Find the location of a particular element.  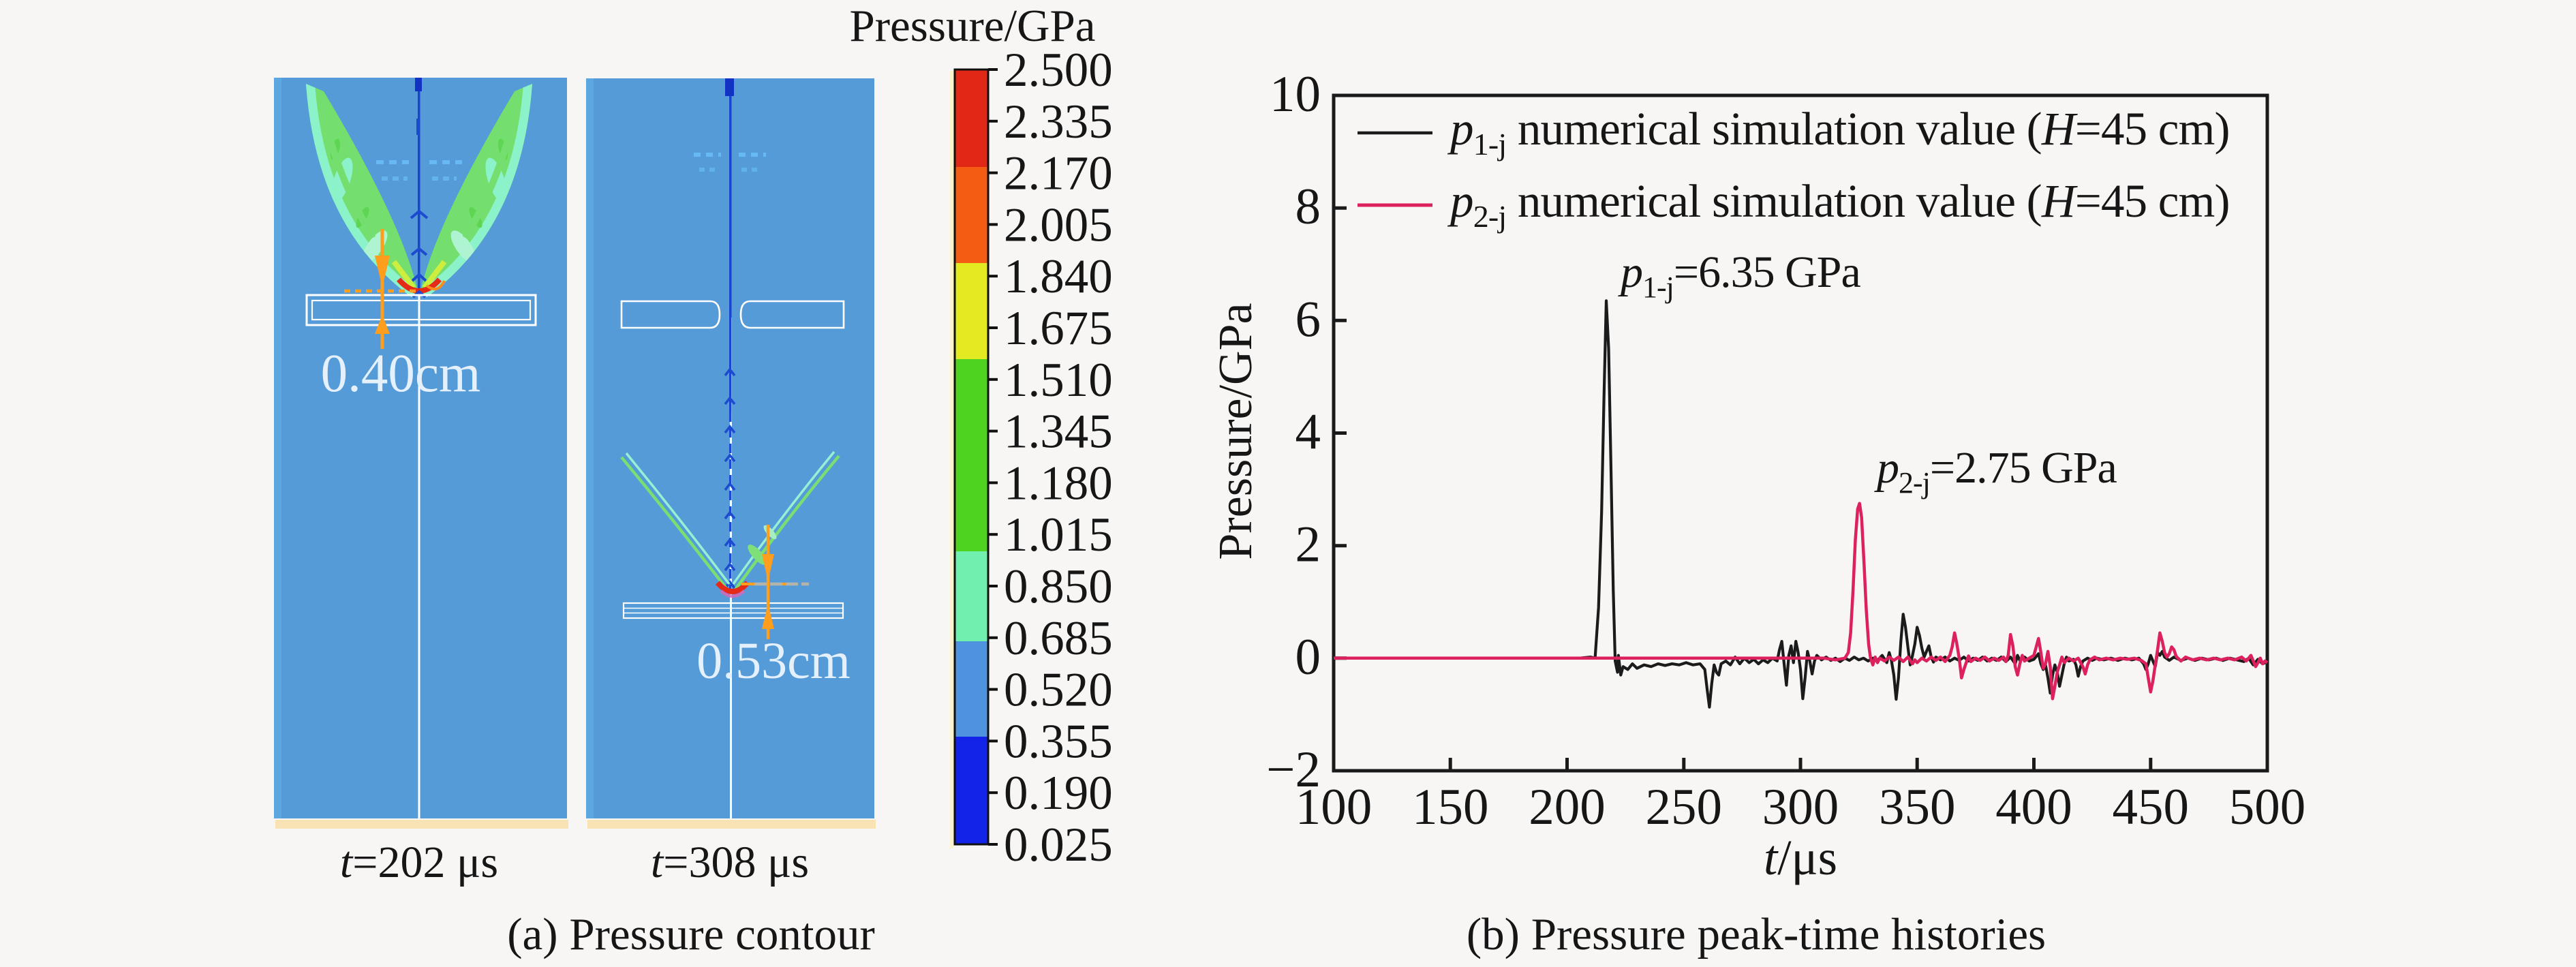

svg-text: 350 is located at coordinates (1917, 807).